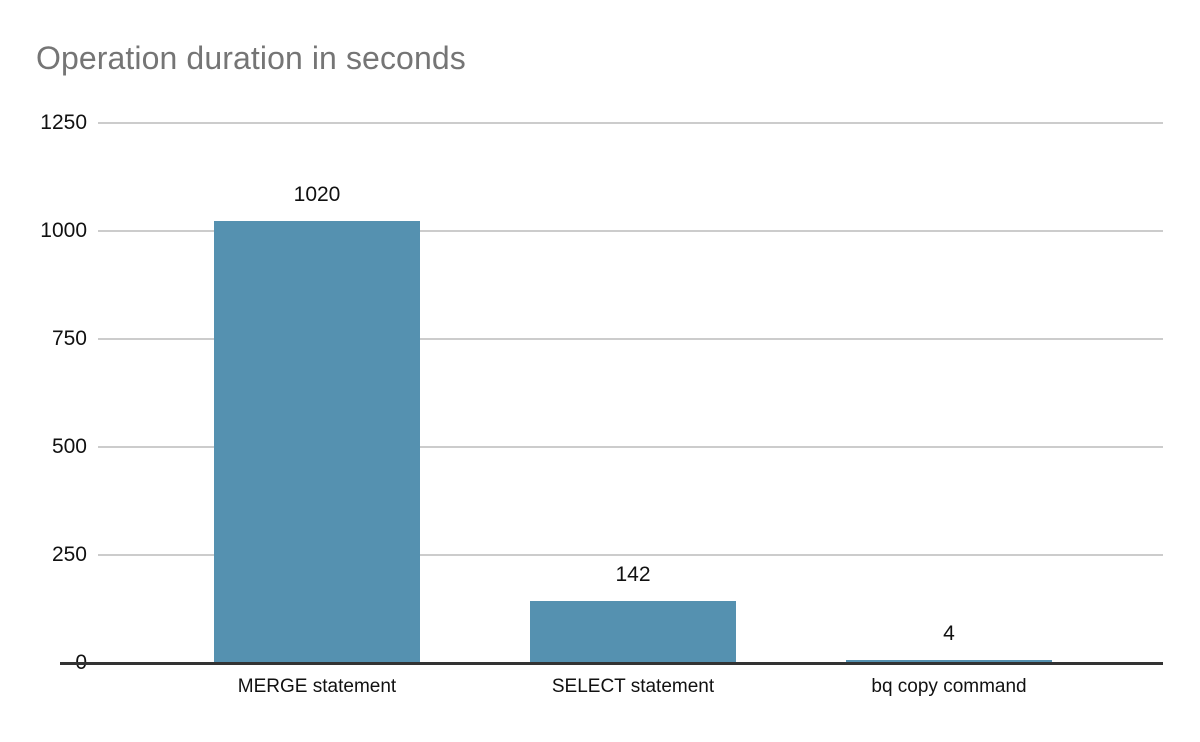 The height and width of the screenshot is (742, 1200). Describe the element at coordinates (69, 446) in the screenshot. I see `y-axis-tick-label-500: 500` at that location.